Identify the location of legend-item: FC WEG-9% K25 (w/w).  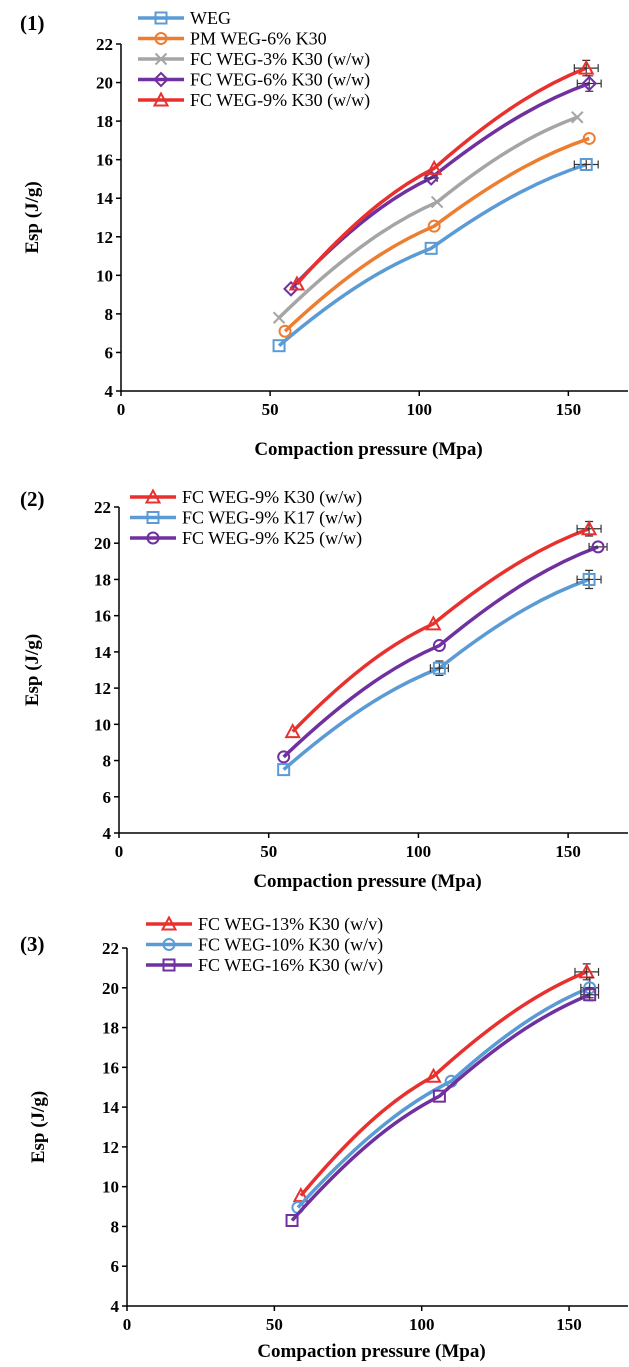
(246, 538).